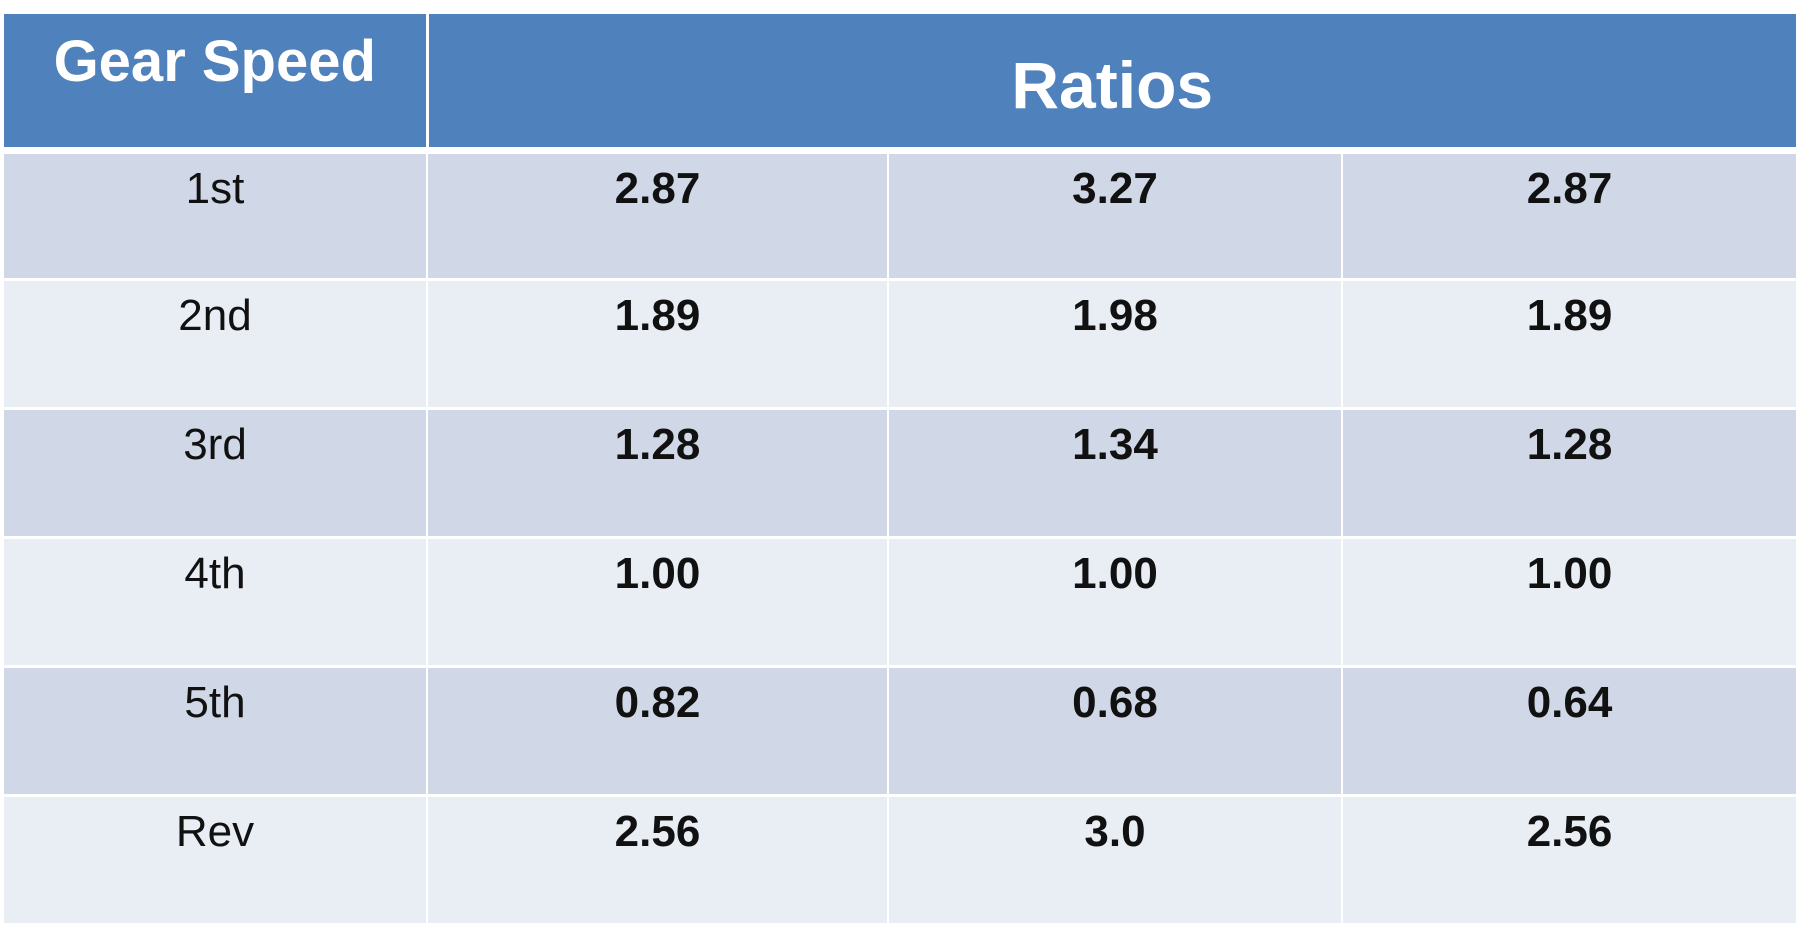 Image resolution: width=1800 pixels, height=943 pixels. Describe the element at coordinates (216, 860) in the screenshot. I see `gear-cell: Rev` at that location.